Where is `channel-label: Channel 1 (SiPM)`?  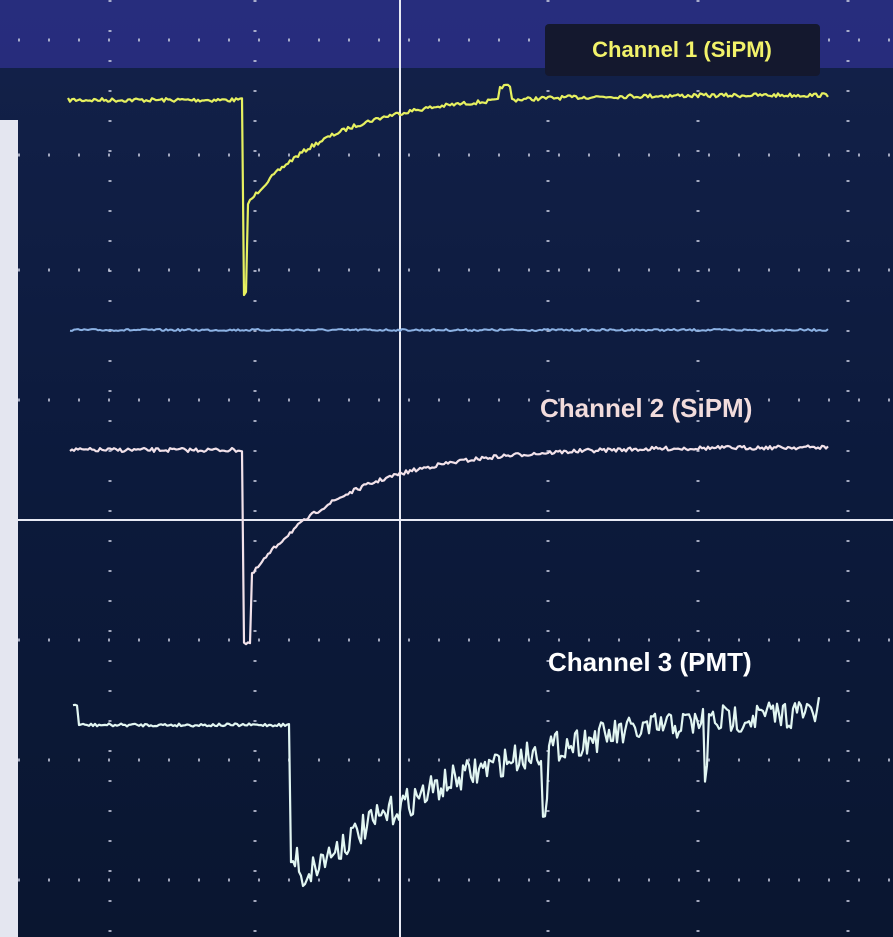
channel-label: Channel 1 (SiPM) is located at coordinates (682, 49).